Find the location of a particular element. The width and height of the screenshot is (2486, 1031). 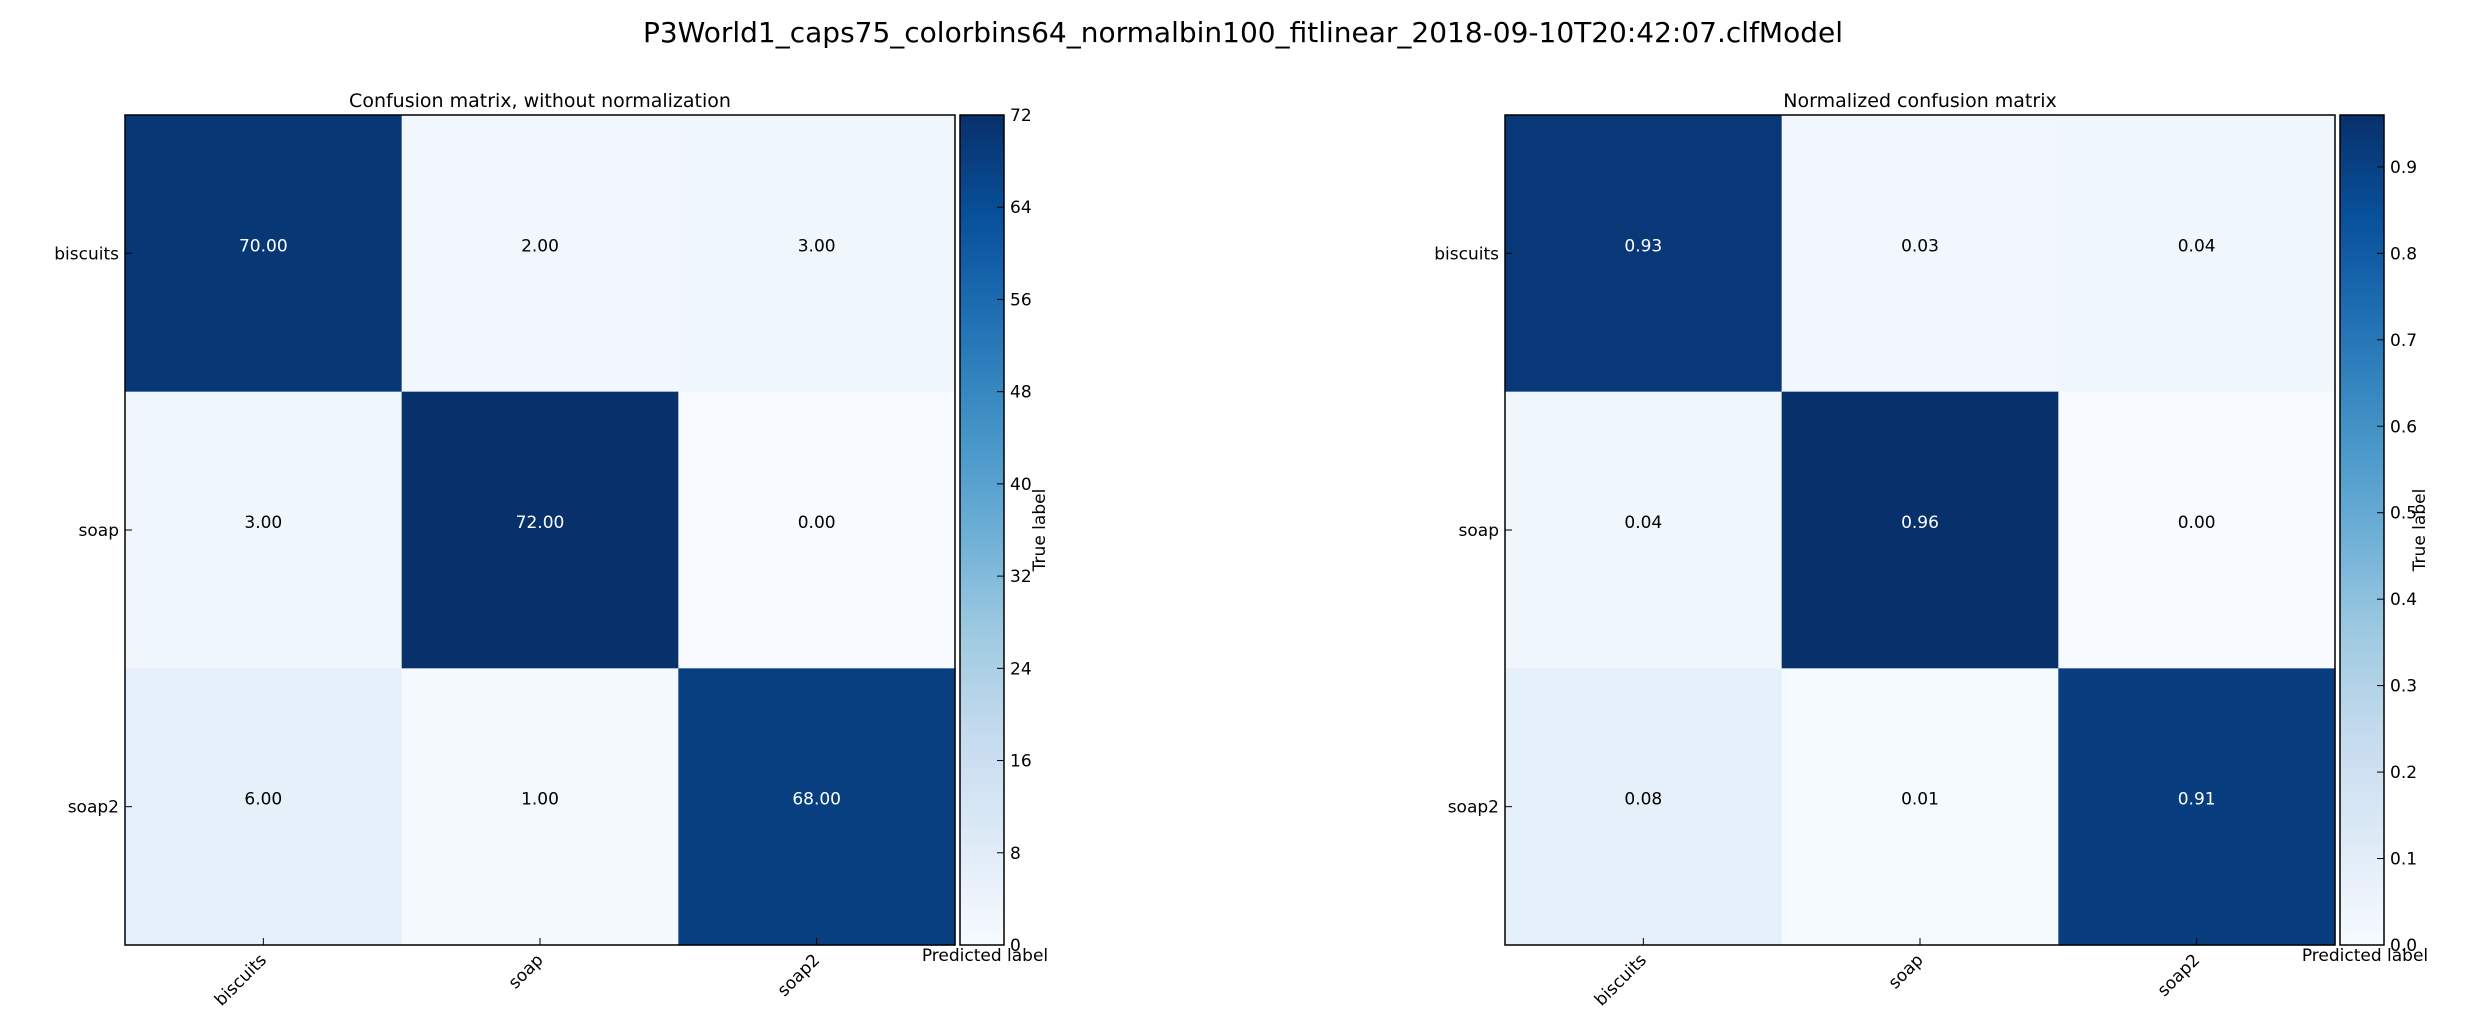

cell-value-label: 1.00 is located at coordinates (540, 800).